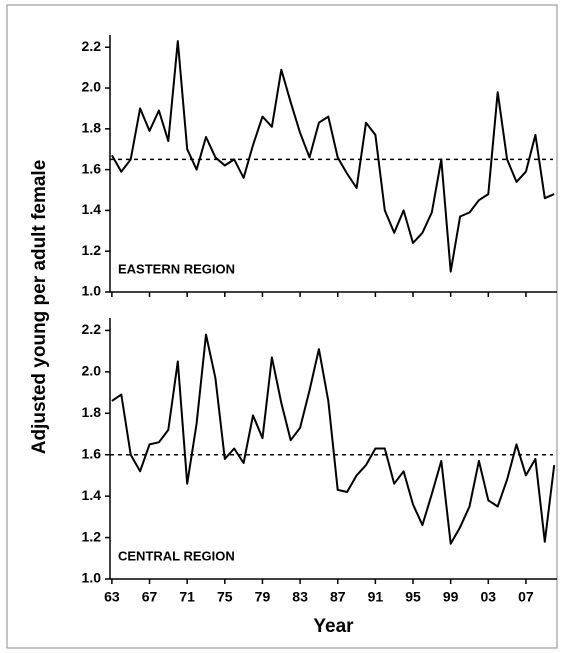  Describe the element at coordinates (300, 597) in the screenshot. I see `x-tick-label: 83` at that location.